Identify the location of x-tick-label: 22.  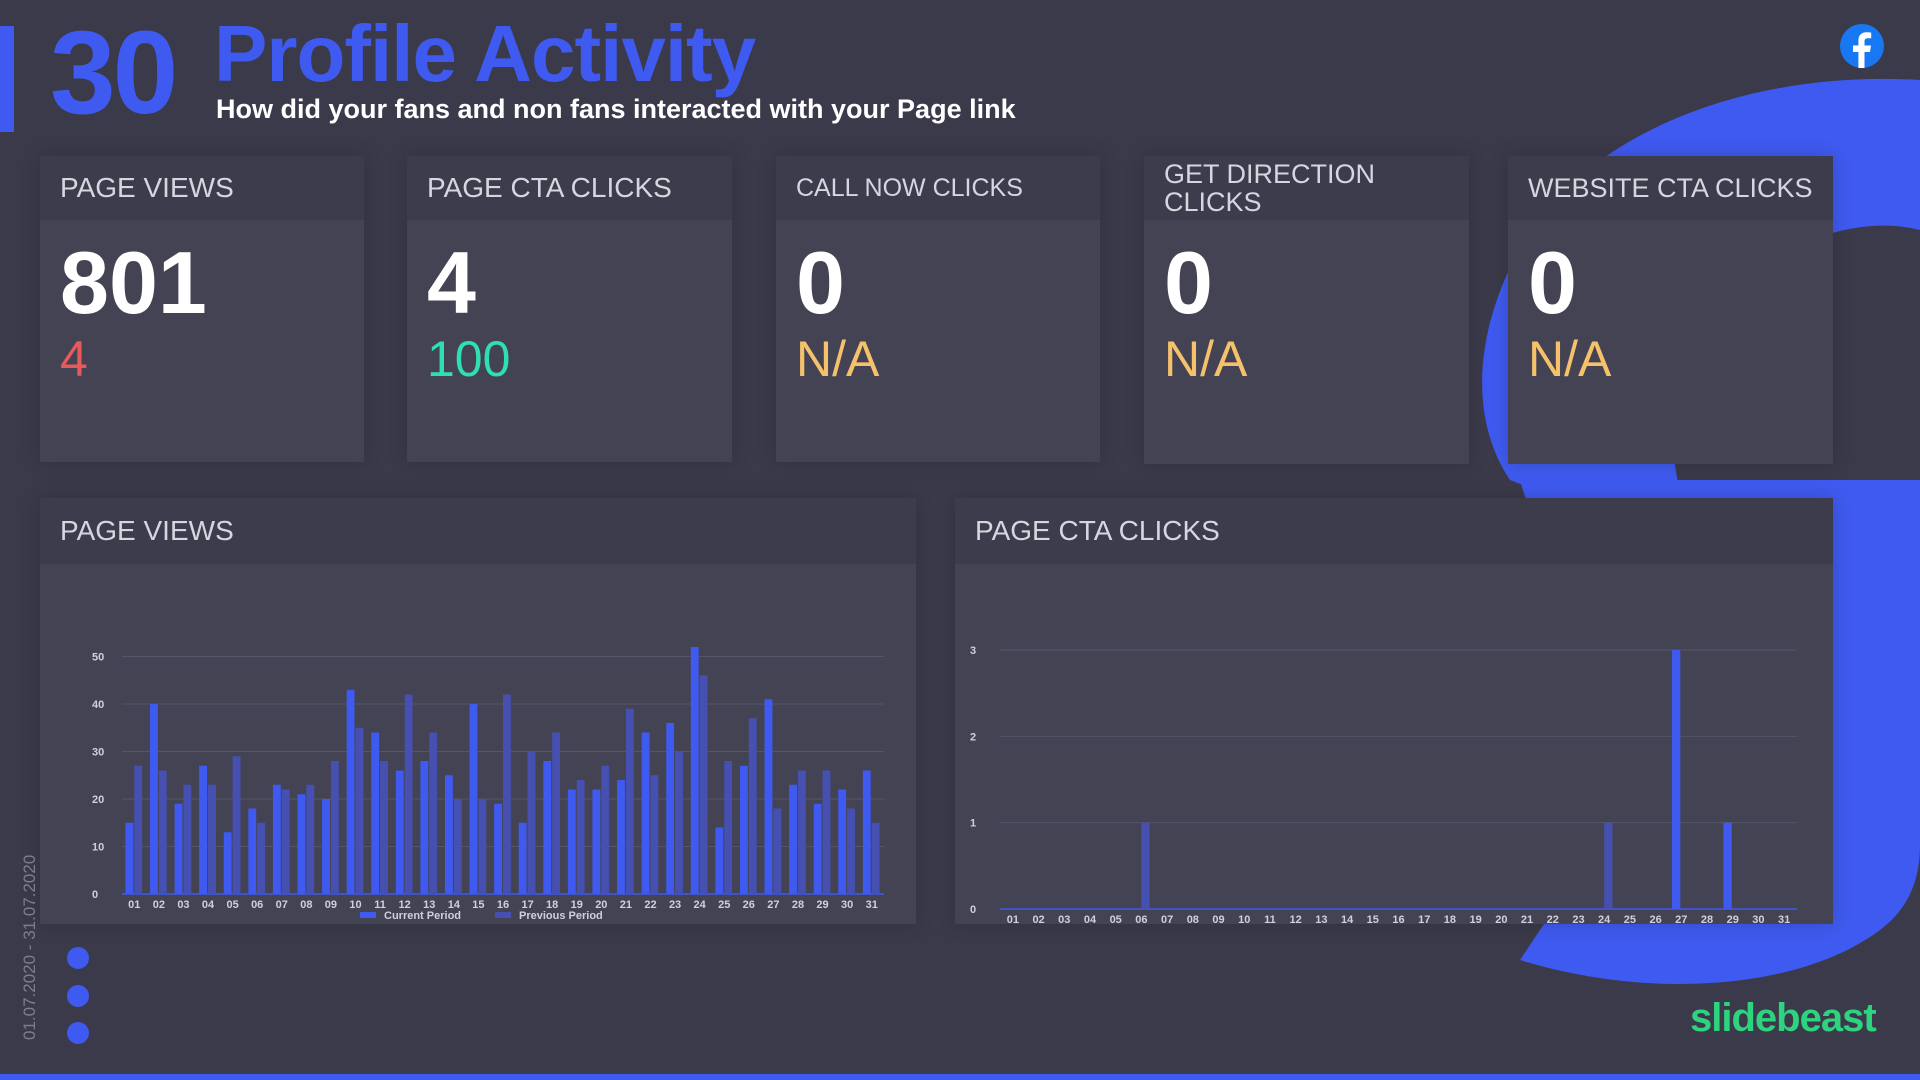
(650, 905).